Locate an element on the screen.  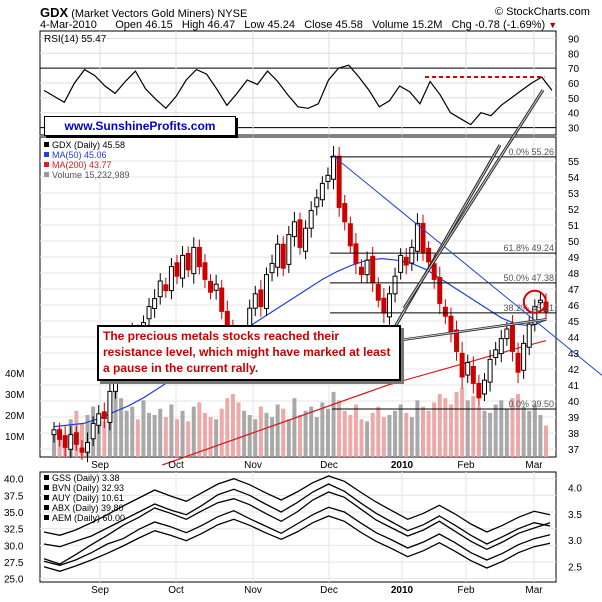
rsi-tick-label: 90 is located at coordinates (574, 39).